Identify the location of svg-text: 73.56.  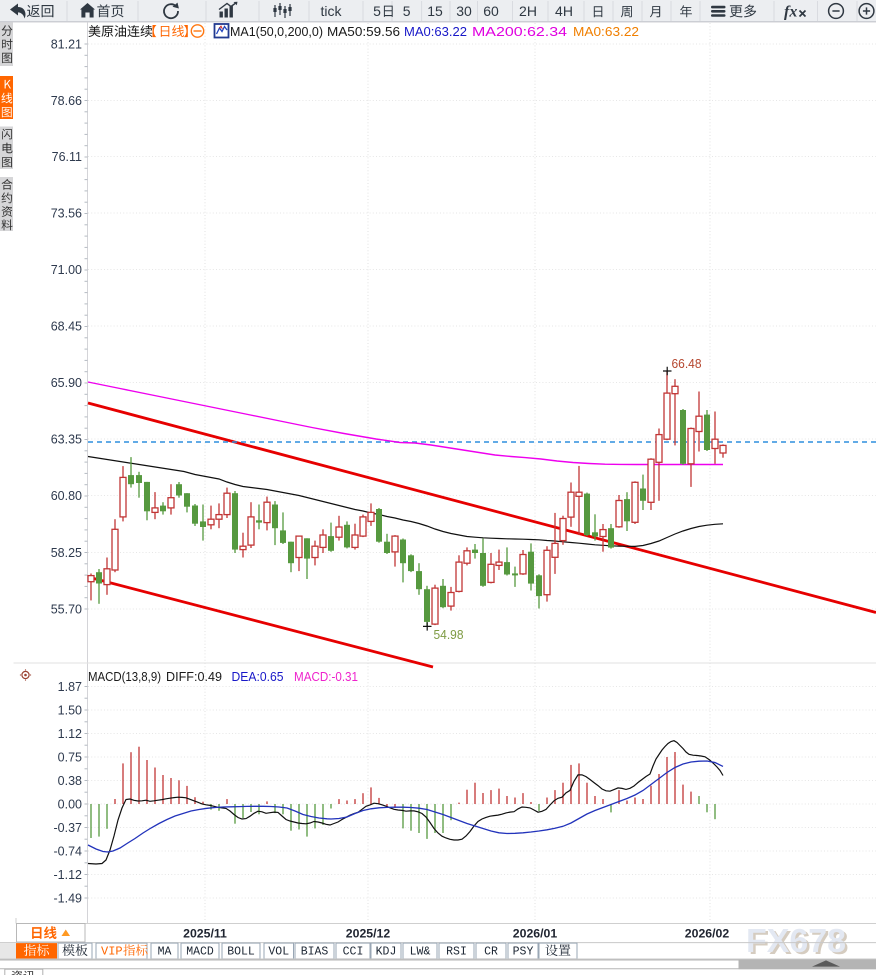
(66, 213).